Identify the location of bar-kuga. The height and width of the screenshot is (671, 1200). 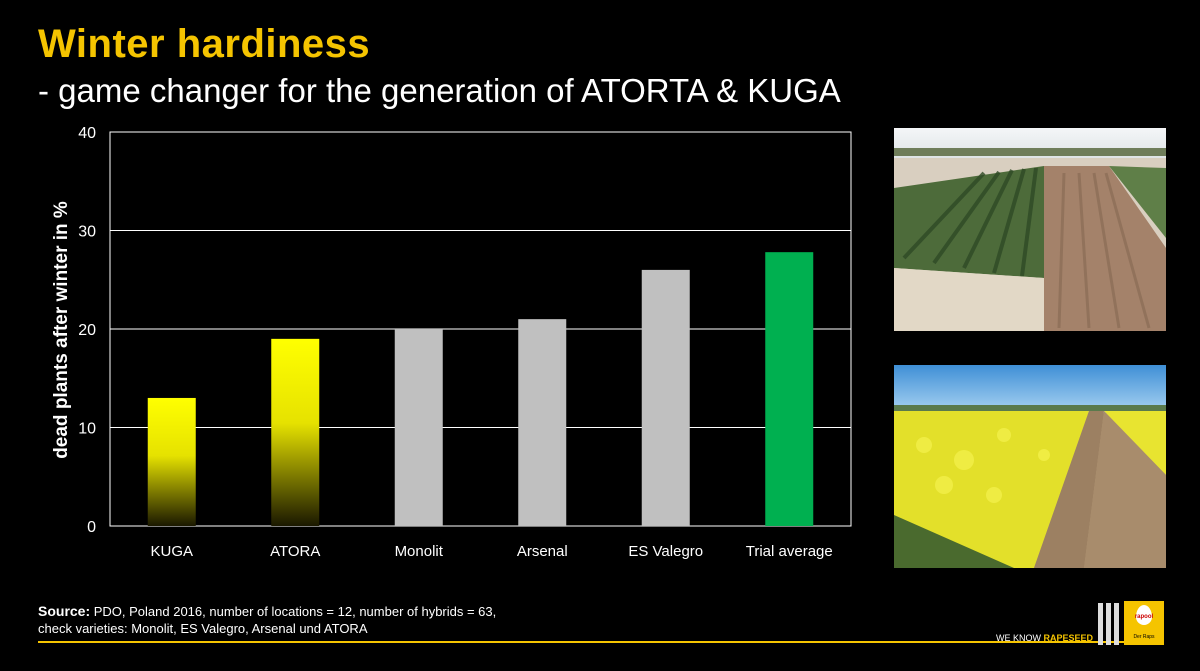
(171, 461).